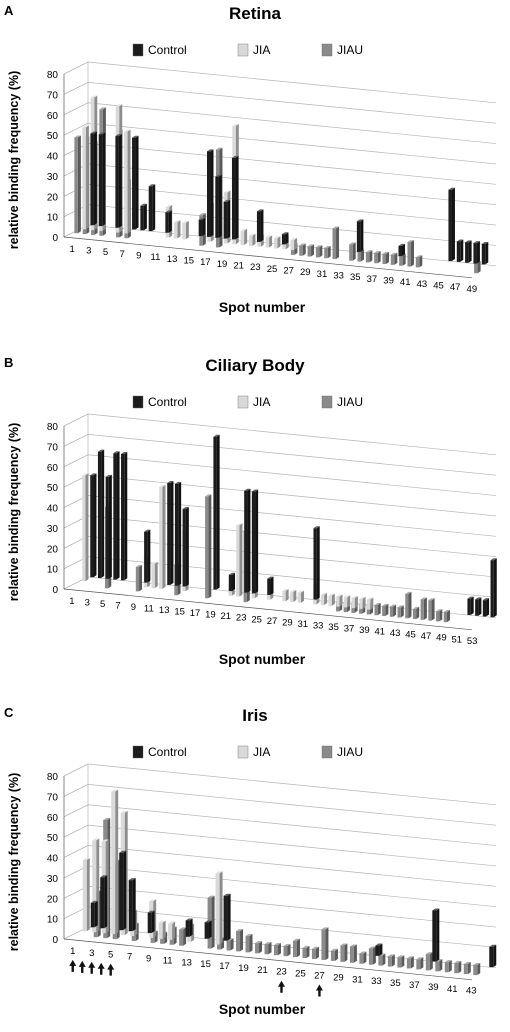  What do you see at coordinates (262, 970) in the screenshot?
I see `x-tick-label: 21` at bounding box center [262, 970].